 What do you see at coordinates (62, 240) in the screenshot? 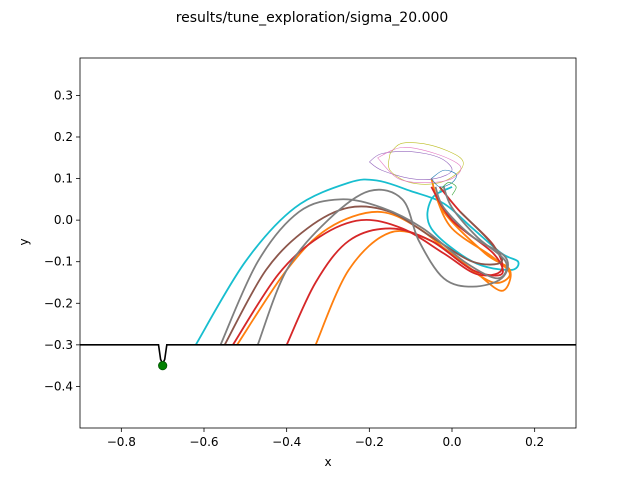
I see `y-axis-ticks: 0.3 0.2 0.1 0.0 −0.1 −0.2 −0.3 −0.4` at bounding box center [62, 240].